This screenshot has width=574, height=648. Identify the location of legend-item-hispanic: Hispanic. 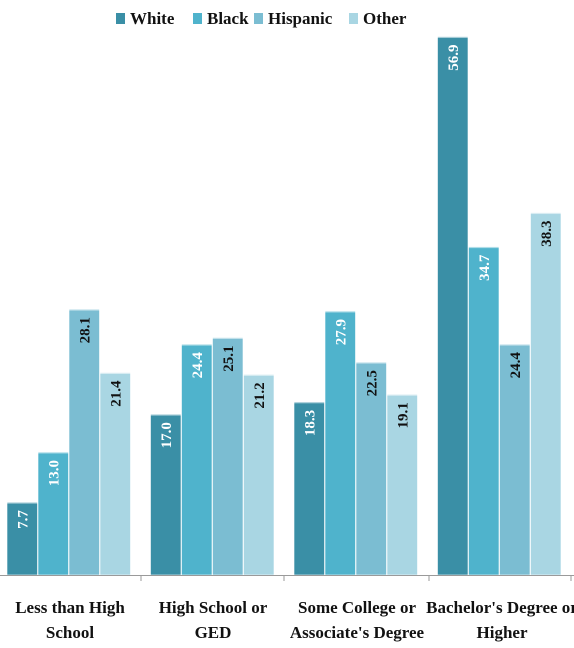
(293, 18).